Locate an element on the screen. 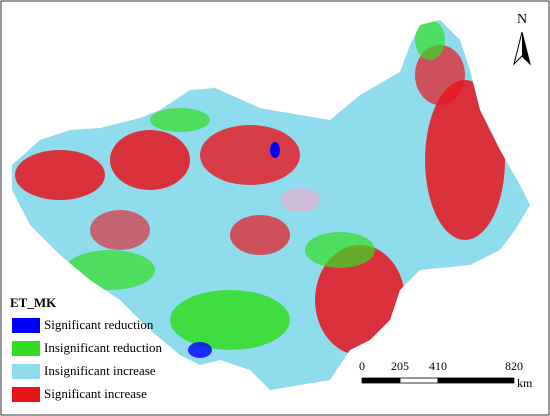 The width and height of the screenshot is (550, 416). scale-tick-label: 0 is located at coordinates (362, 366).